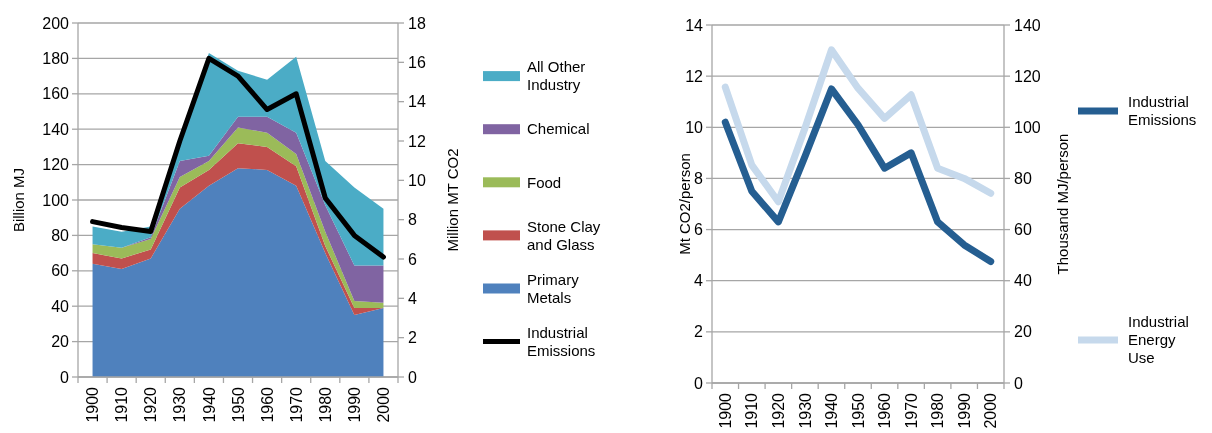 This screenshot has height=433, width=1212. What do you see at coordinates (699, 281) in the screenshot?
I see `y-tick-label: 4` at bounding box center [699, 281].